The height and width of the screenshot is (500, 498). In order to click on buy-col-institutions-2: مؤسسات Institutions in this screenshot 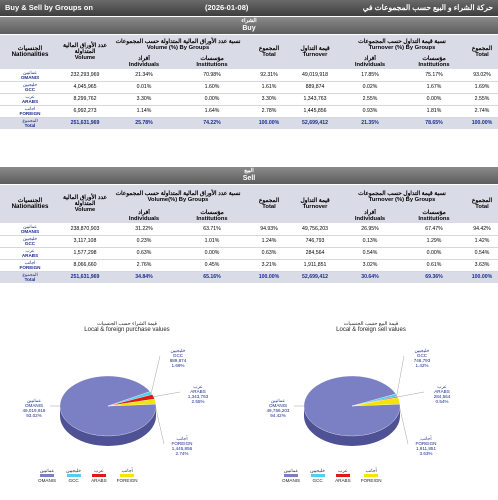, I will do `click(434, 62)`.